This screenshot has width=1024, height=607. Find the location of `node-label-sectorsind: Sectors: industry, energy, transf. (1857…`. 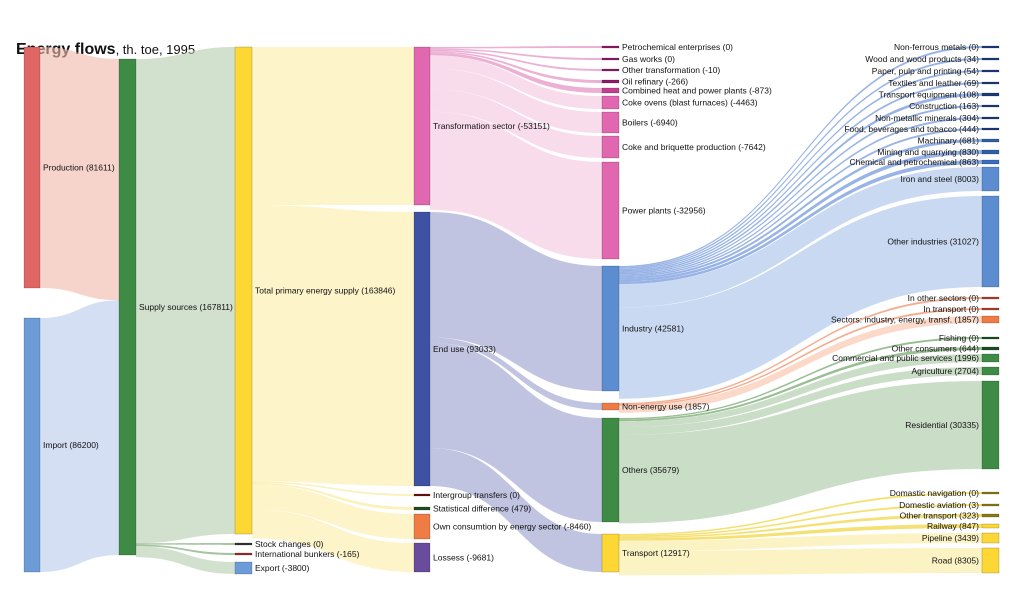

node-label-sectorsind: Sectors: industry, energy, transf. (1857… is located at coordinates (905, 320).